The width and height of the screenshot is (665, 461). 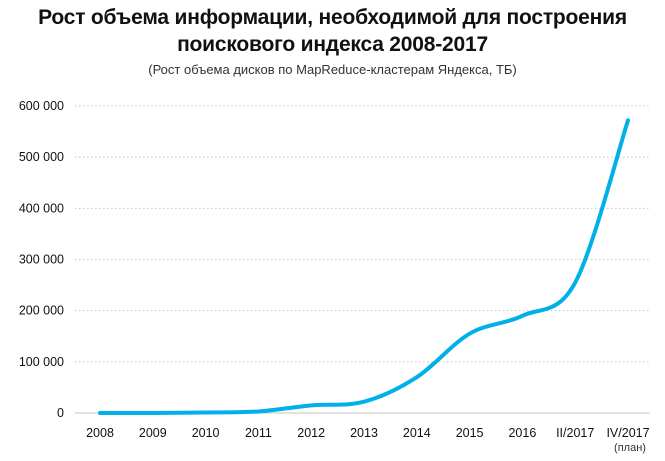 What do you see at coordinates (630, 448) in the screenshot?
I see `x-tick-note: (план)` at bounding box center [630, 448].